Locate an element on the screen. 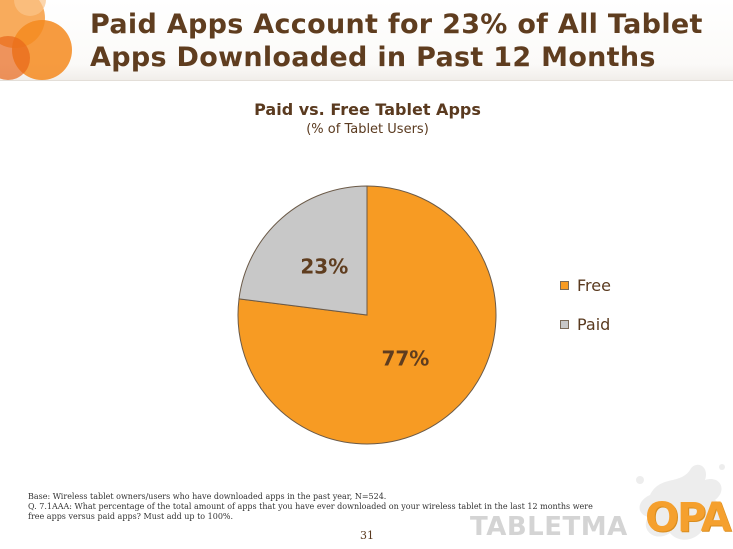 This screenshot has width=733, height=549. opa-logo: OPA is located at coordinates (688, 518).